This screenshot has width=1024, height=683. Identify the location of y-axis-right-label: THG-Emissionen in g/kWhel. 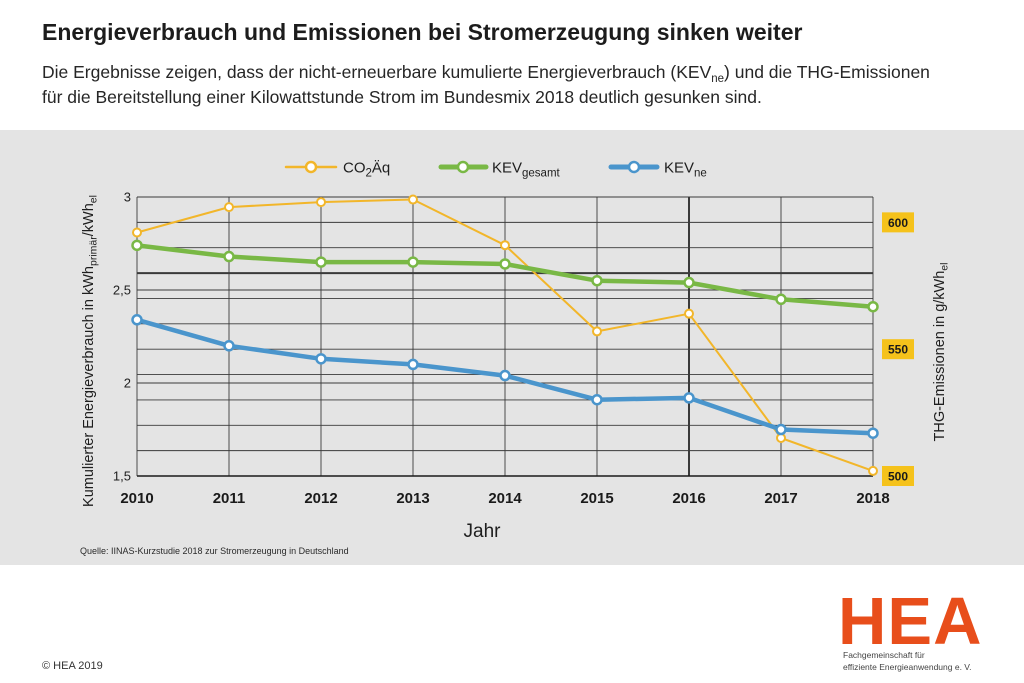
(941, 351).